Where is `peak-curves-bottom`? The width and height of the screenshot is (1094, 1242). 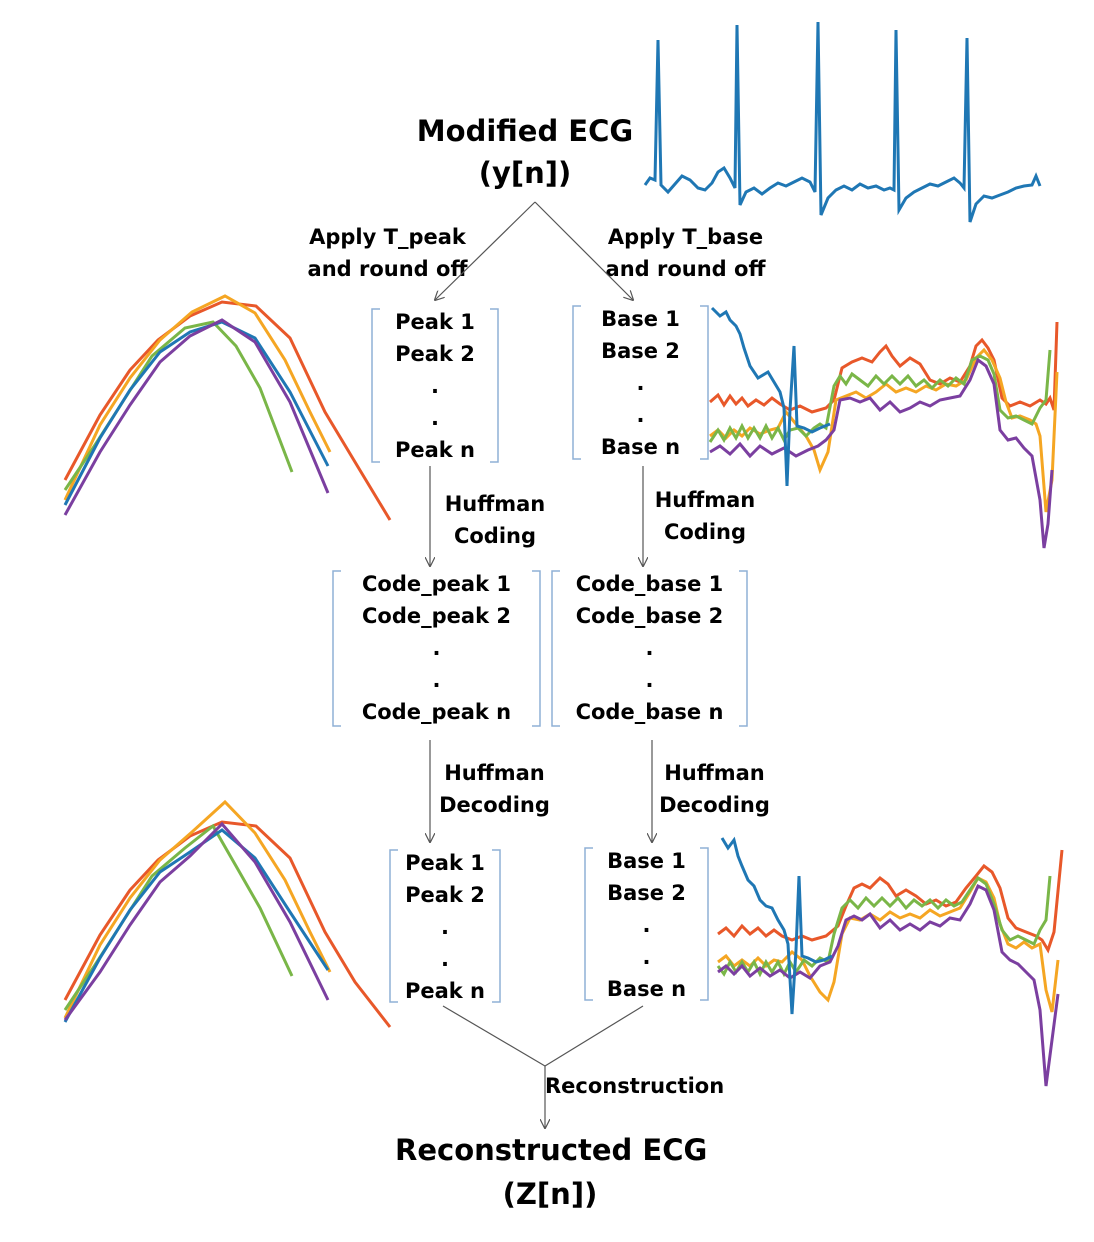
peak-curves-bottom is located at coordinates (227, 913).